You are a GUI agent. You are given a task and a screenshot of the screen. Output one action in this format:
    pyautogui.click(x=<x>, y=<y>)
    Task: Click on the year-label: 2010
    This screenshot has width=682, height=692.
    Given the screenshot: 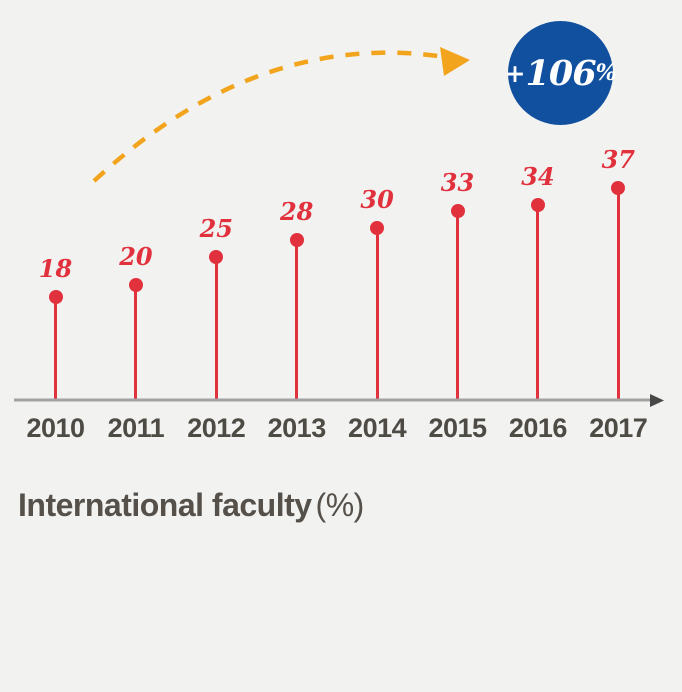 What is the action you would take?
    pyautogui.click(x=55, y=428)
    